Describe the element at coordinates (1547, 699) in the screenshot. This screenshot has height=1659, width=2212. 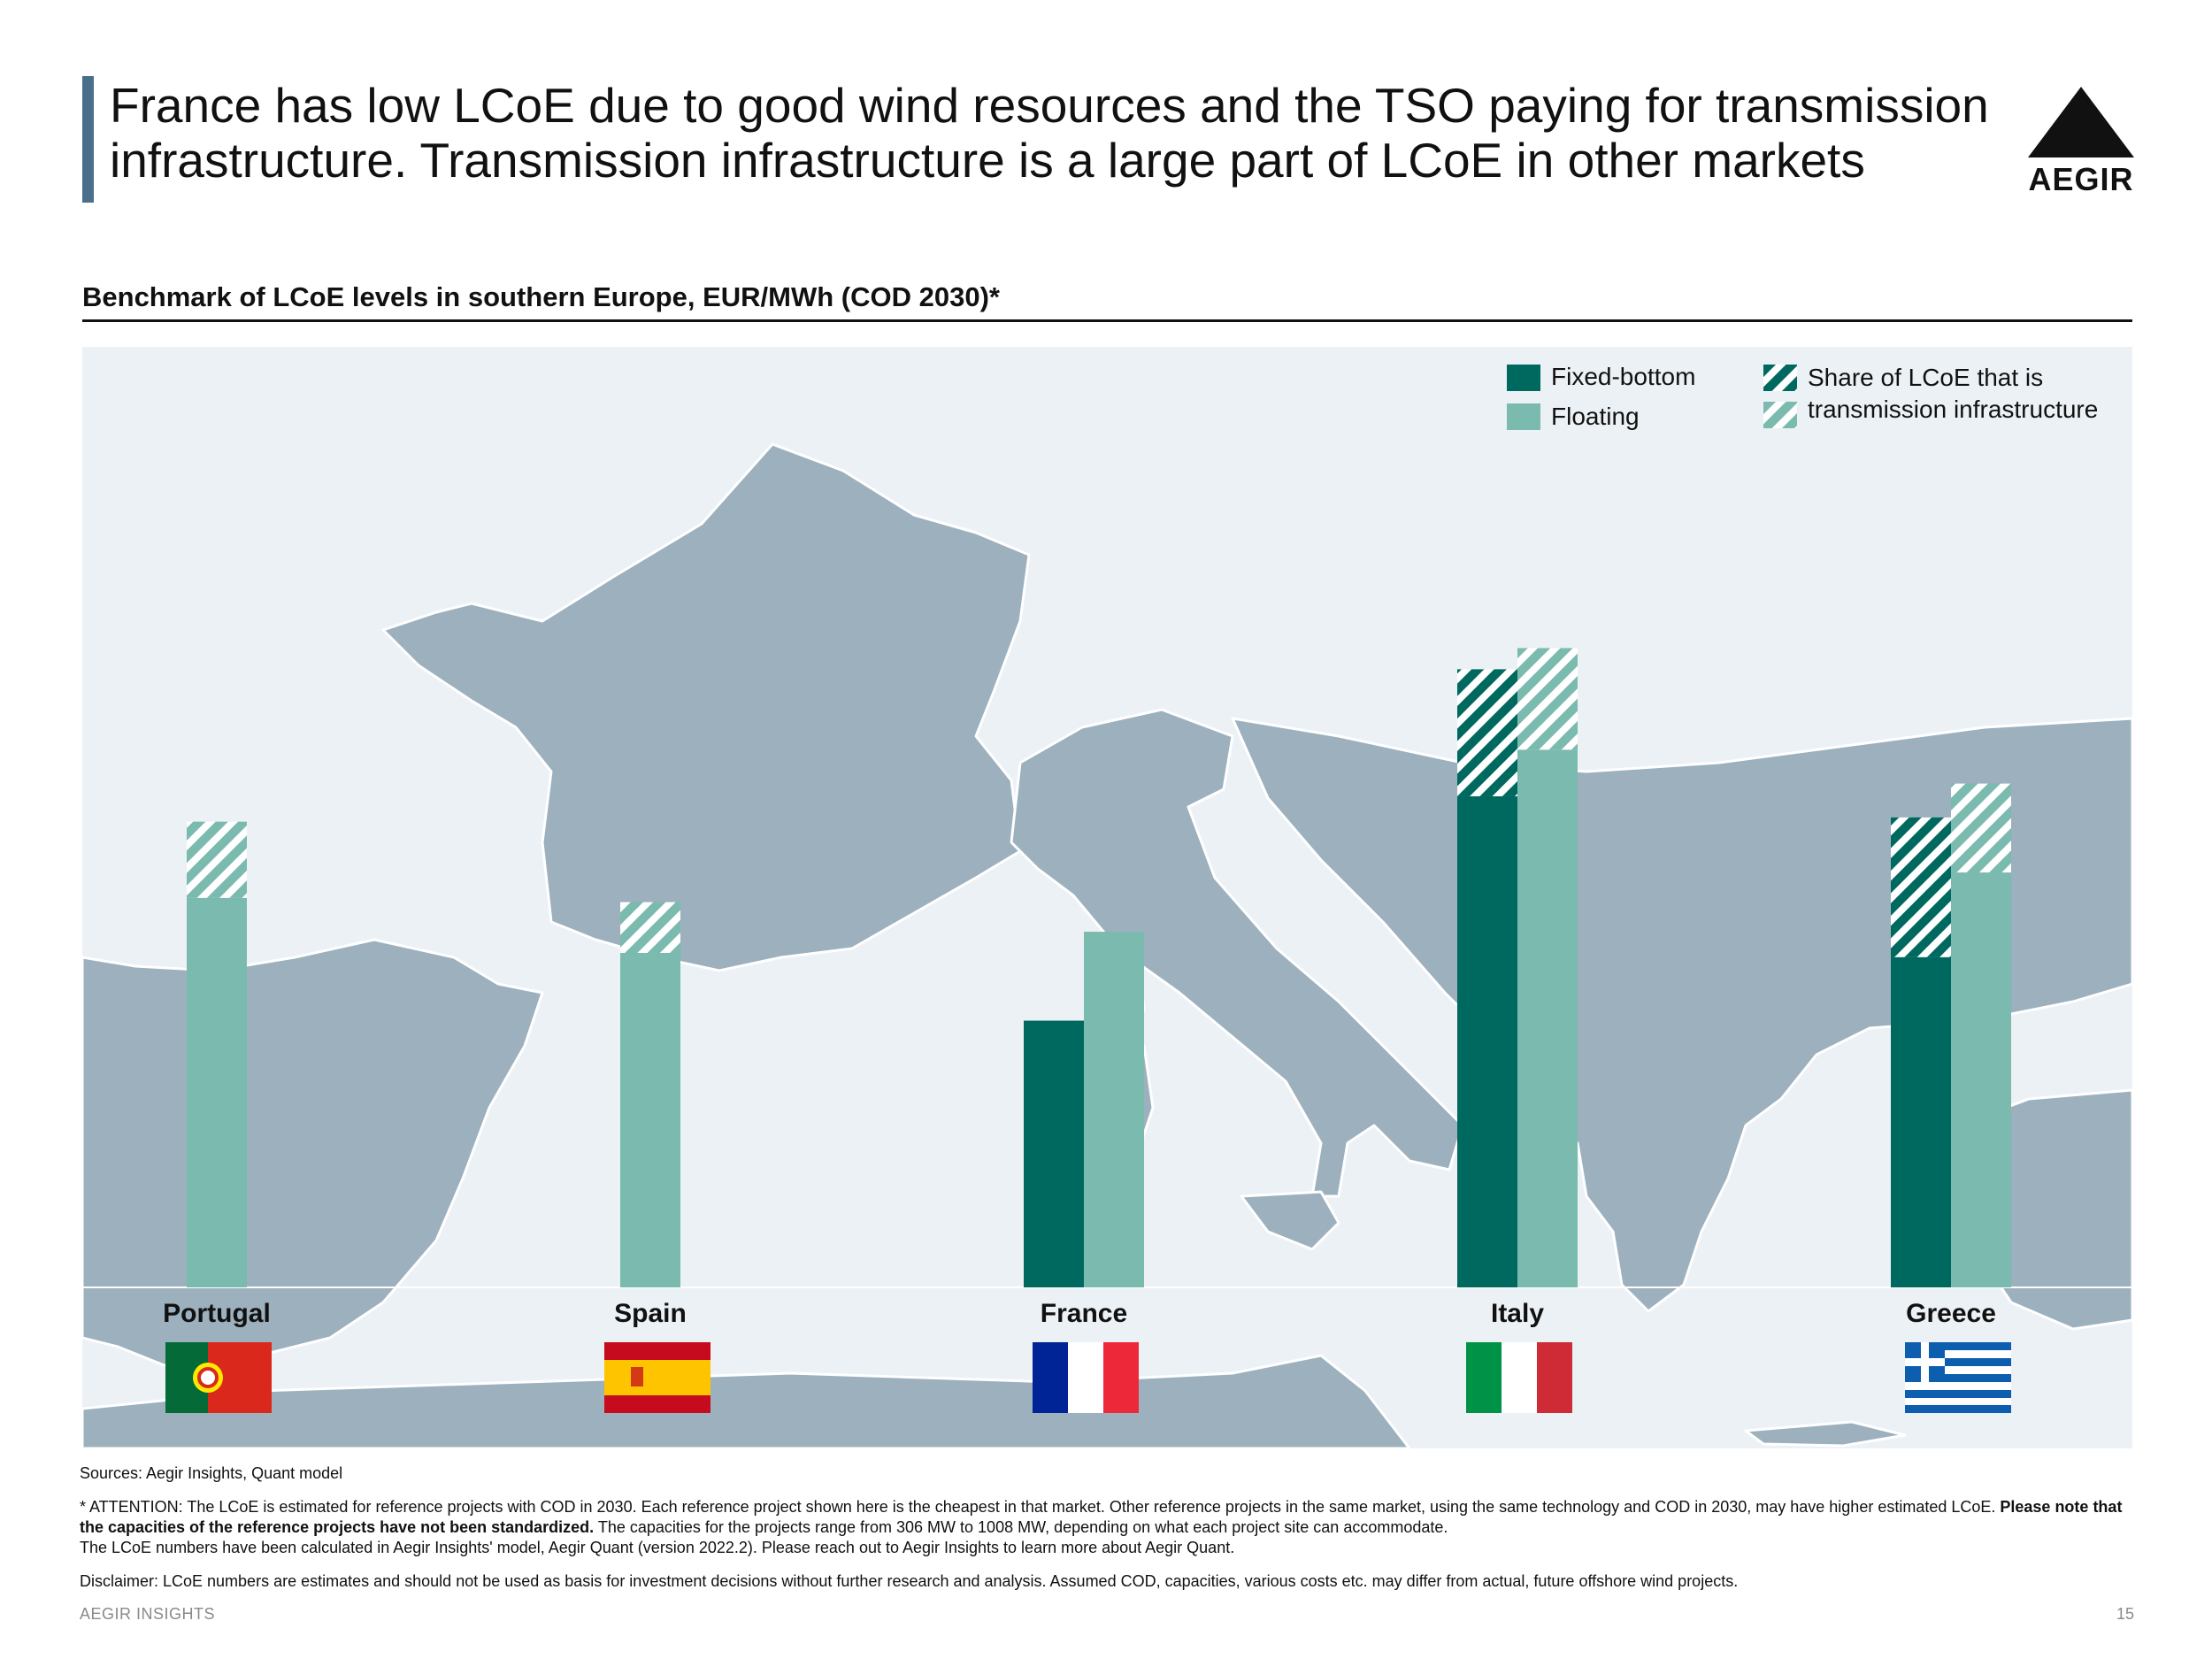
I see `bar-transmission-floating-italy` at that location.